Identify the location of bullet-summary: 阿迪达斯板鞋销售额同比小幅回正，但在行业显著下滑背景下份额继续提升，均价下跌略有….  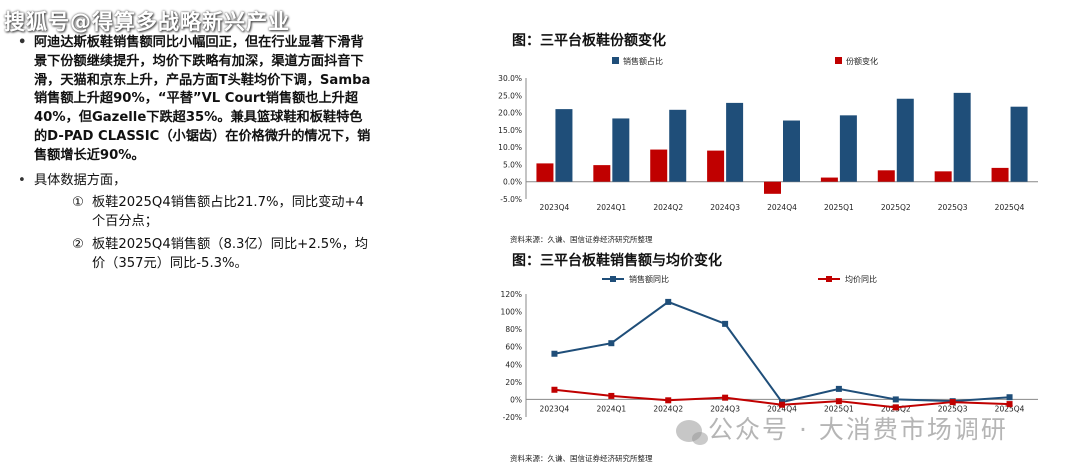
(194, 100).